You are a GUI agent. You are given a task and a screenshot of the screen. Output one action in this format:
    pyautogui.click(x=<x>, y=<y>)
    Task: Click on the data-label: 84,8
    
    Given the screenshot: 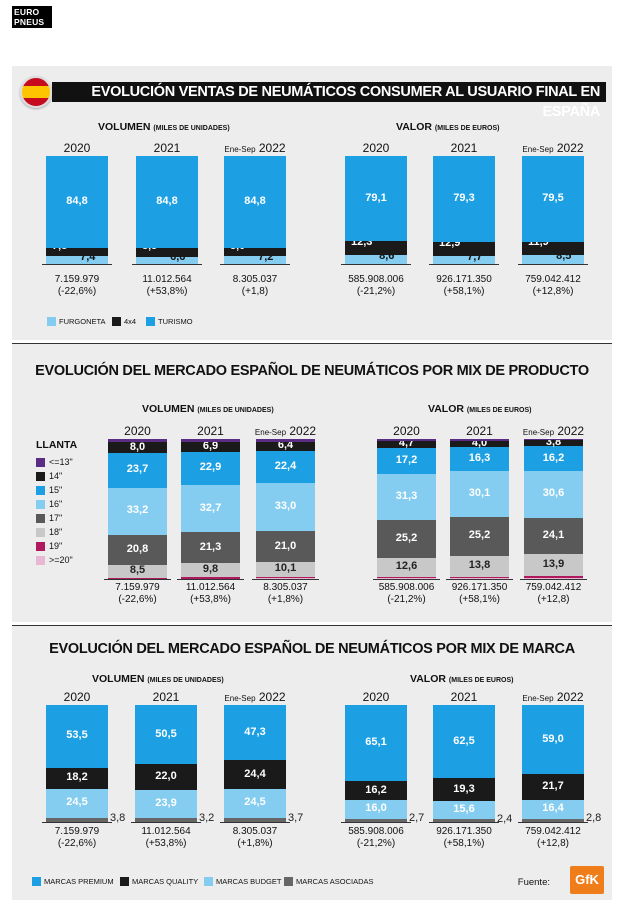 What is the action you would take?
    pyautogui.click(x=167, y=200)
    